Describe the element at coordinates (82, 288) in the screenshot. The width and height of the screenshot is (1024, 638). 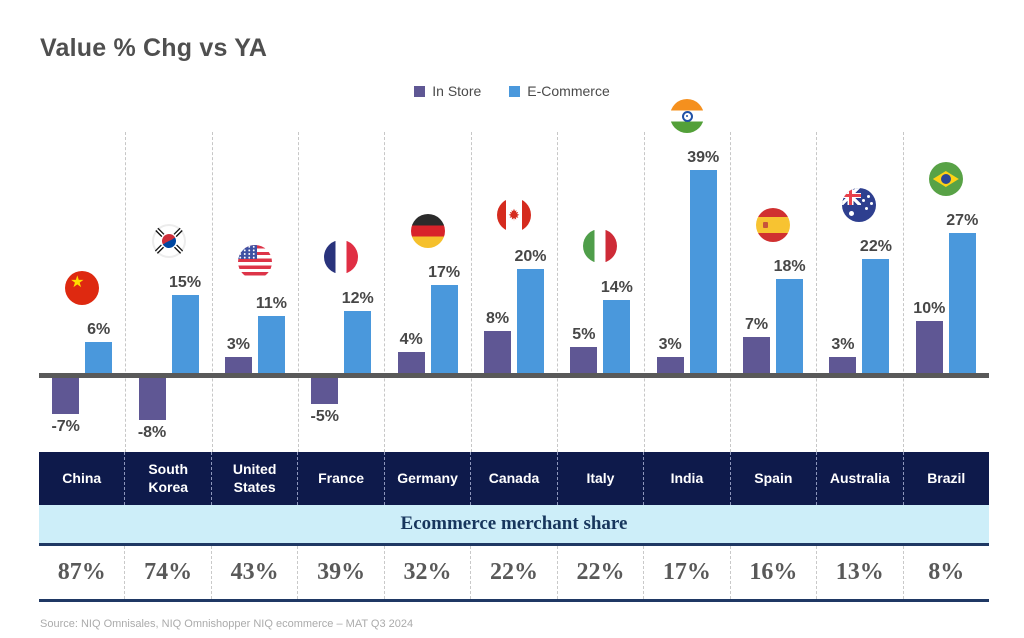
I see `china-flag-icon: ★` at that location.